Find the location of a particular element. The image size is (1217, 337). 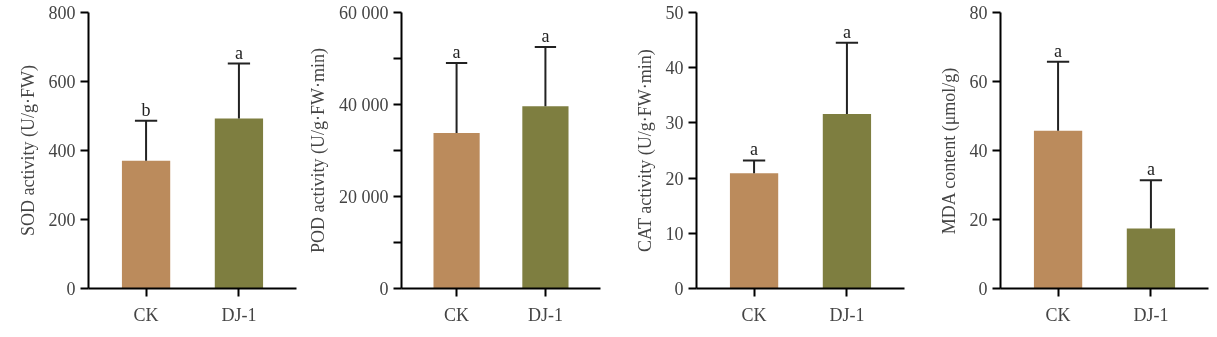

y-axis-title: MDA content (μmol/g) is located at coordinates (949, 151).